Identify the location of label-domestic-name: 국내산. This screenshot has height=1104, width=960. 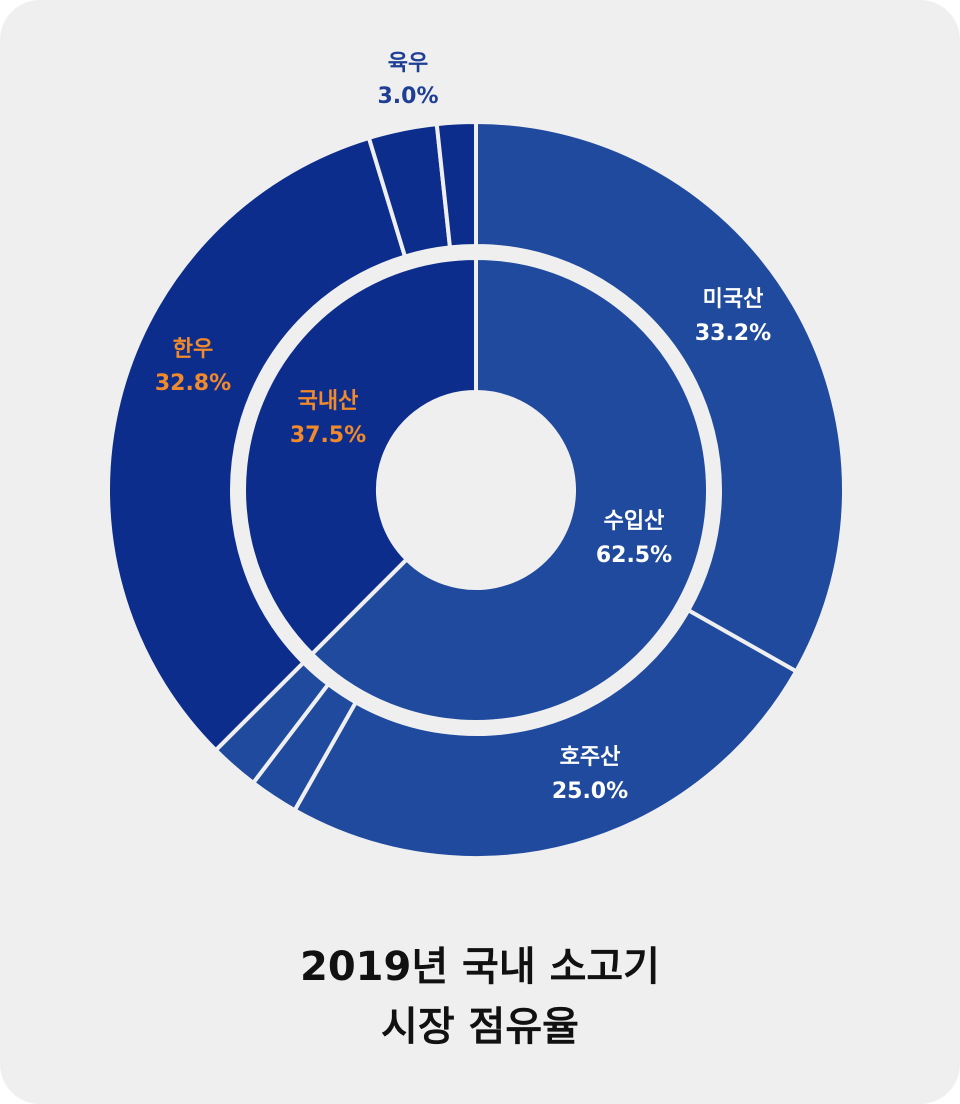
(328, 401).